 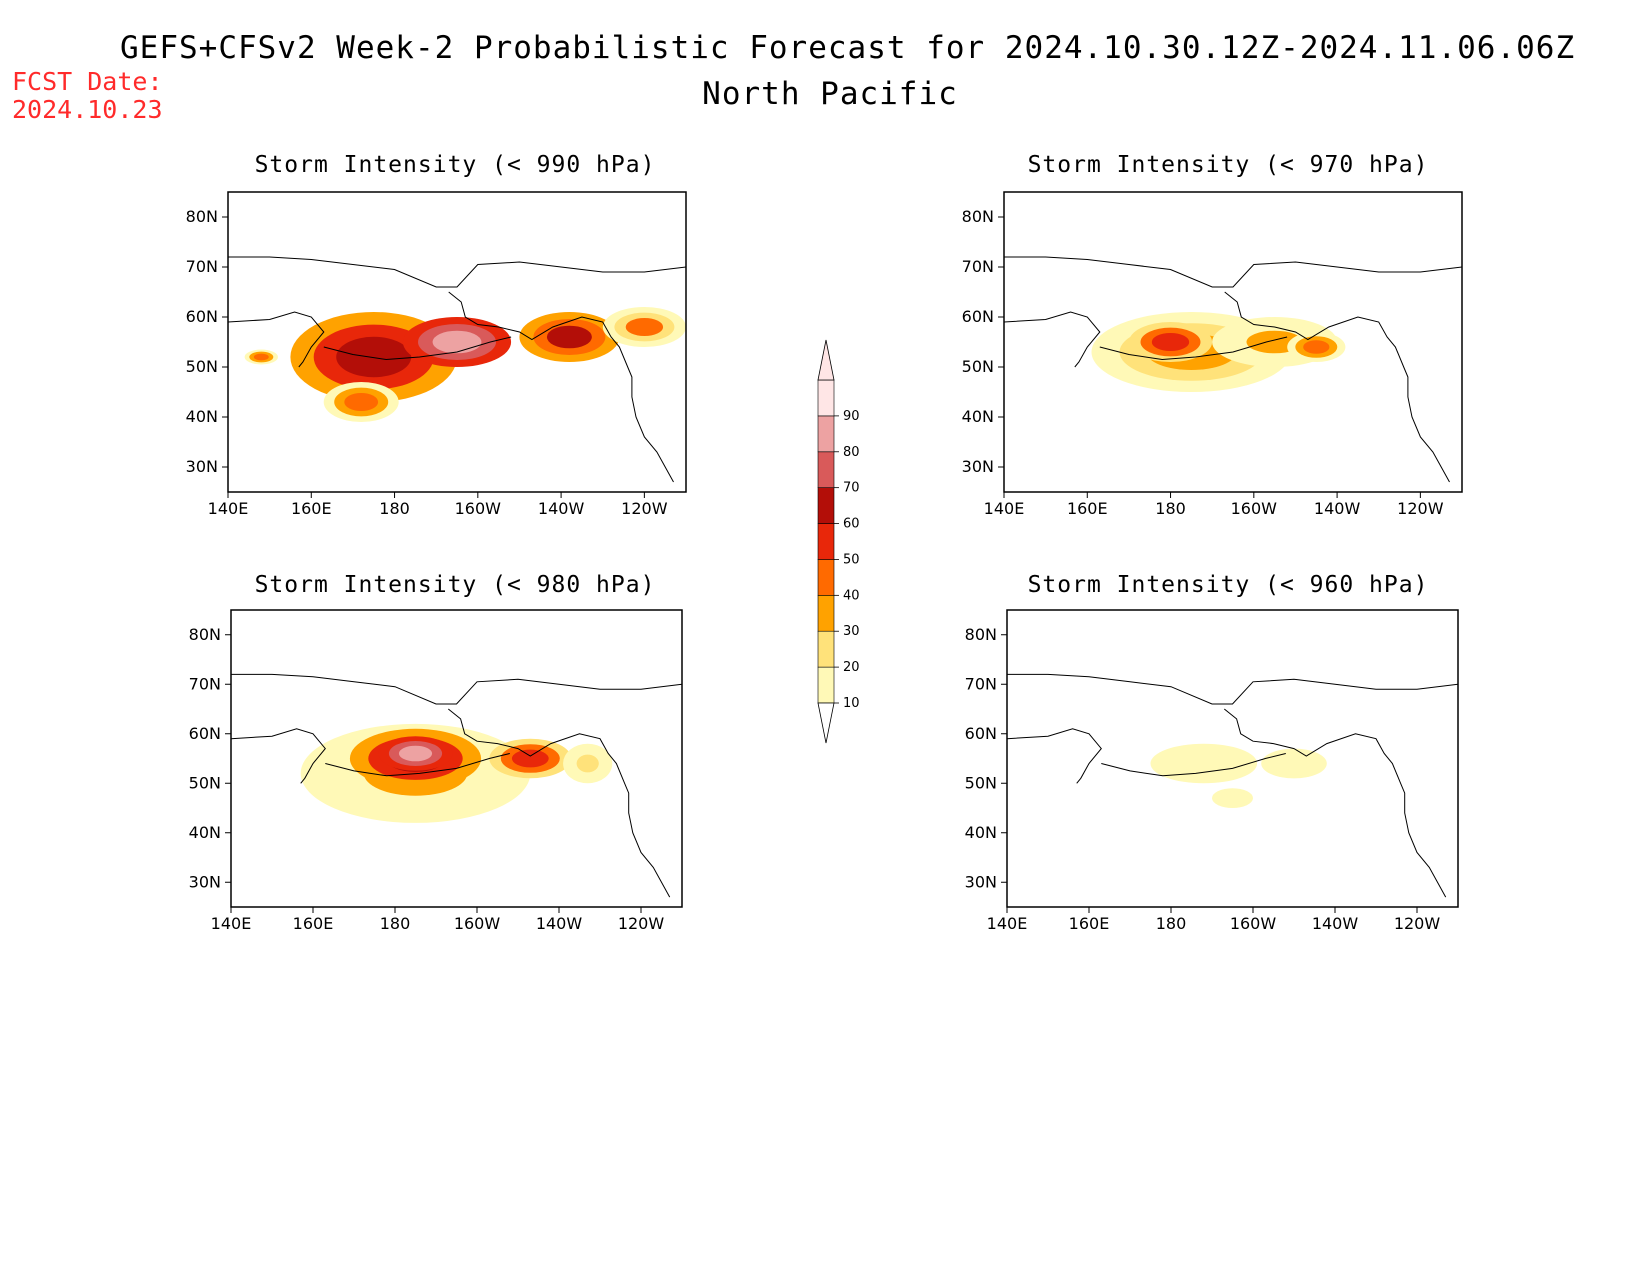 I want to click on colorbar-label: 10, so click(x=851, y=703).